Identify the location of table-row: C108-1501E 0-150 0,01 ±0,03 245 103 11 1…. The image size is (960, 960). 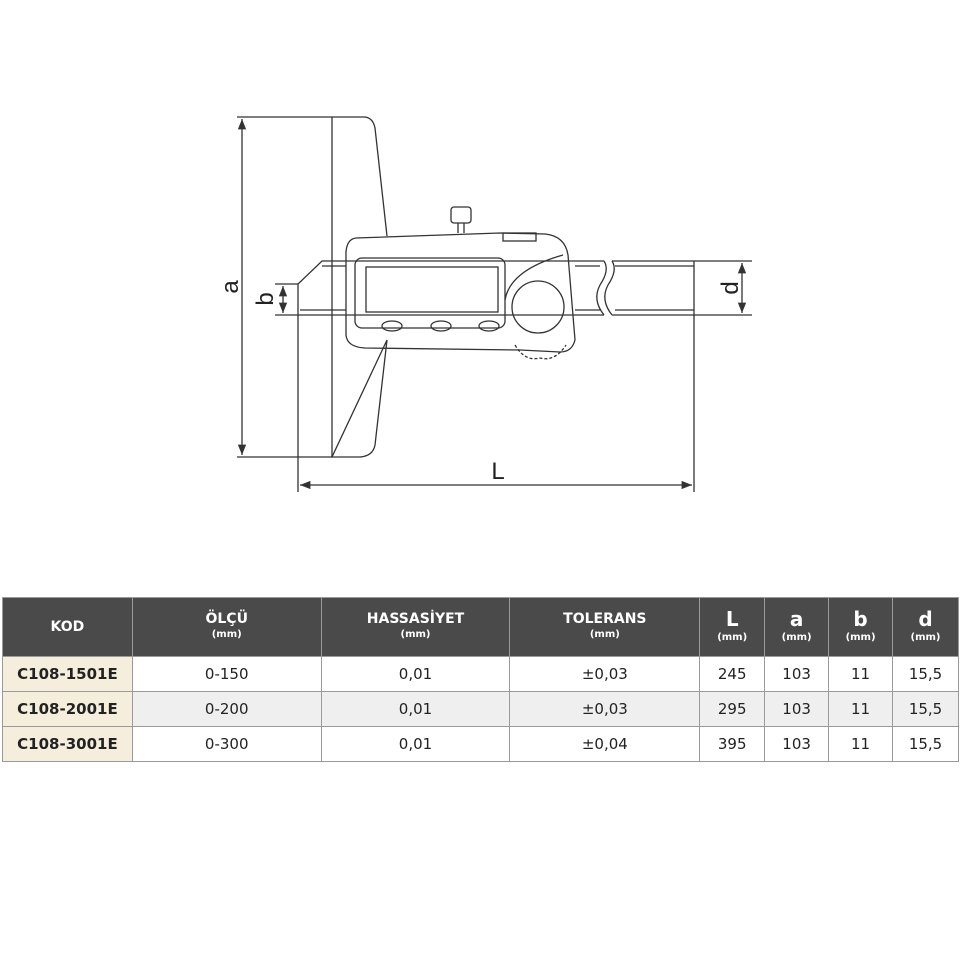
(480, 674).